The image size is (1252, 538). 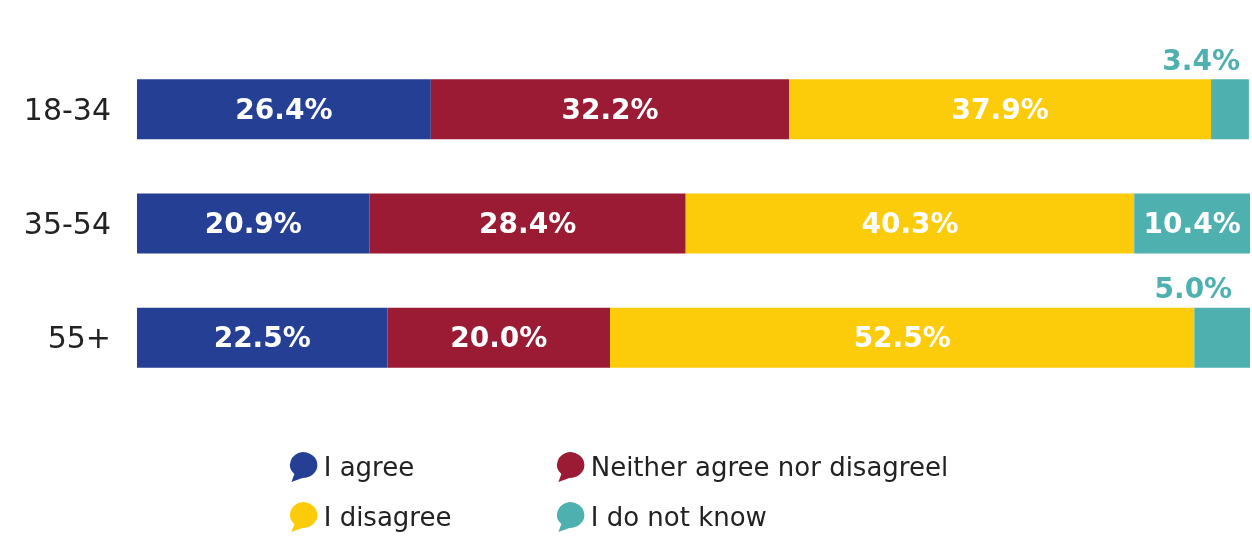 I want to click on data-label: 3.4%, so click(x=1201, y=60).